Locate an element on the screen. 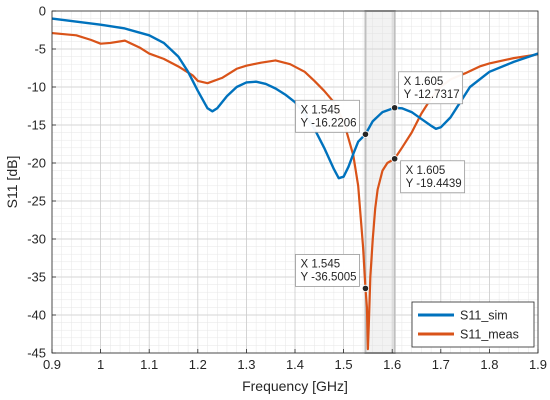 The height and width of the screenshot is (400, 550). x-tick-label: 1.4 is located at coordinates (295, 364).